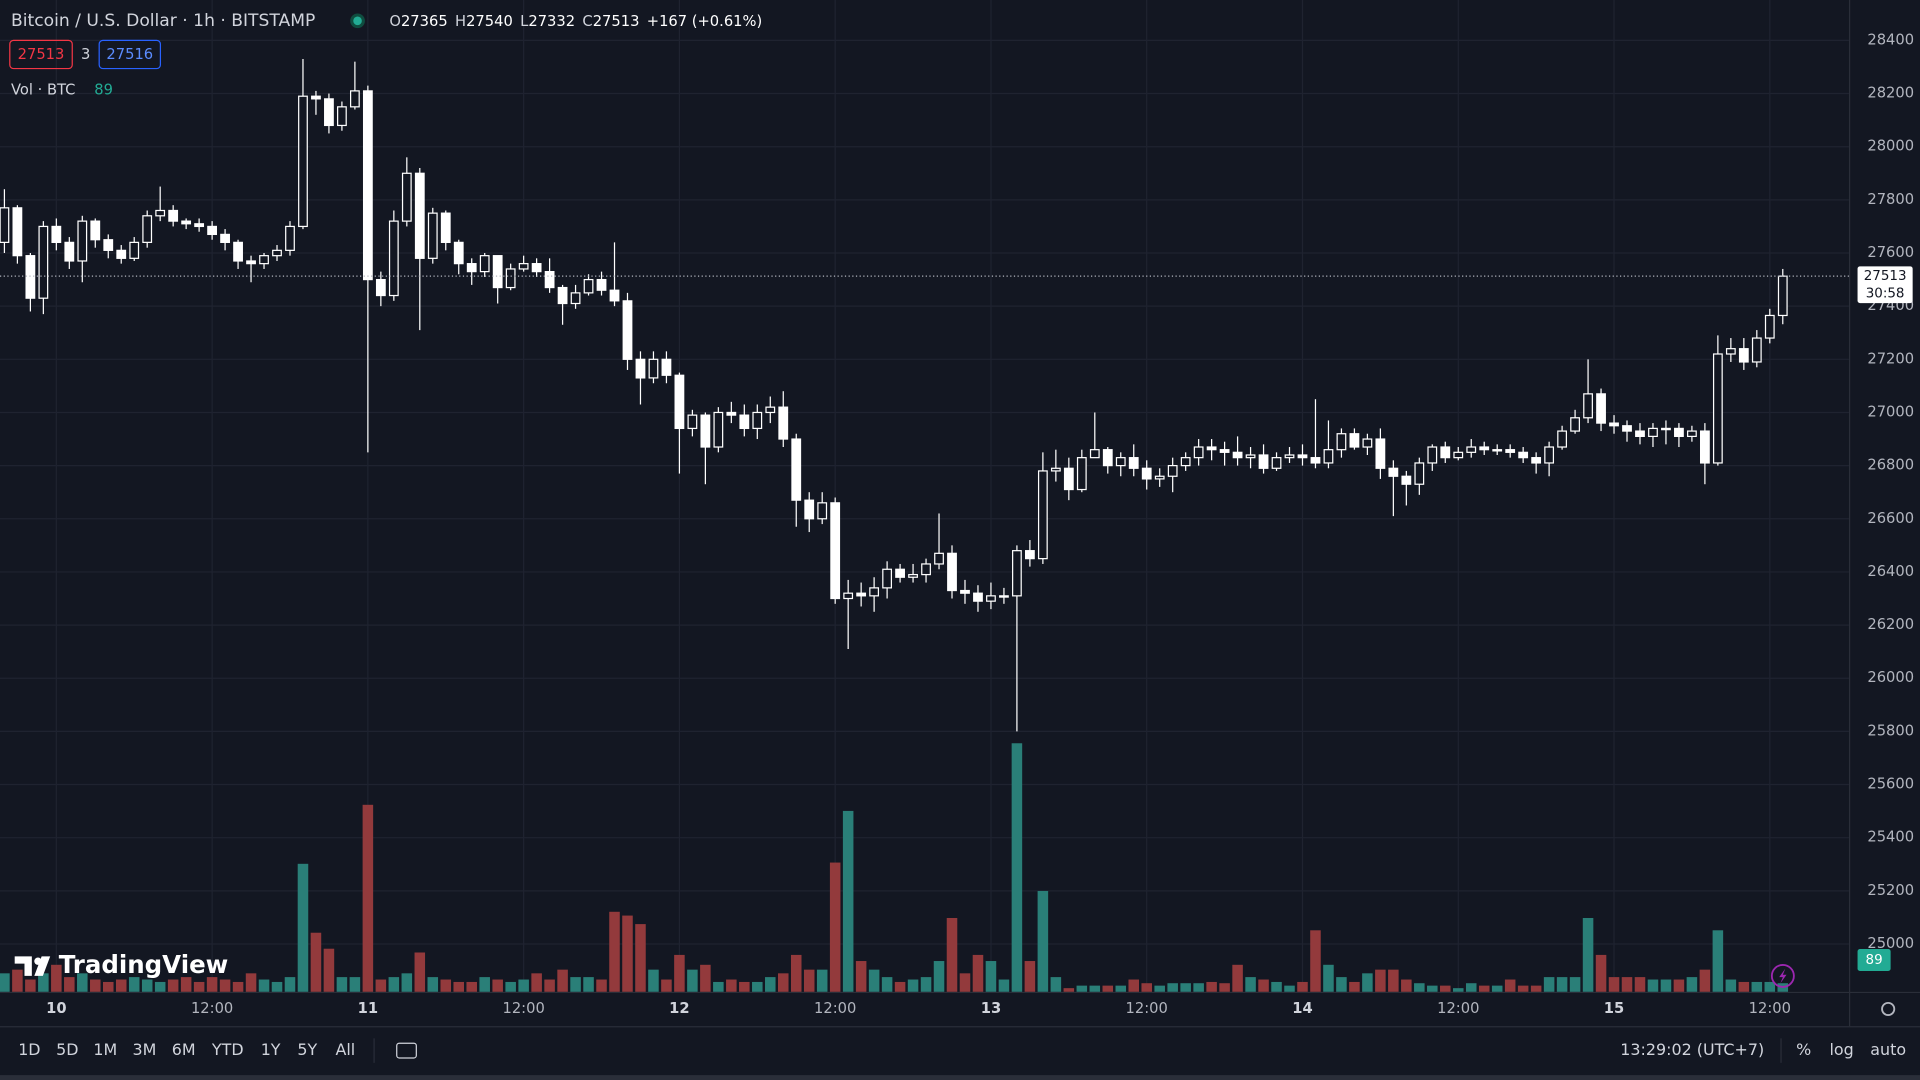 This screenshot has width=1920, height=1080. What do you see at coordinates (406, 1050) in the screenshot?
I see `goto-date-button` at bounding box center [406, 1050].